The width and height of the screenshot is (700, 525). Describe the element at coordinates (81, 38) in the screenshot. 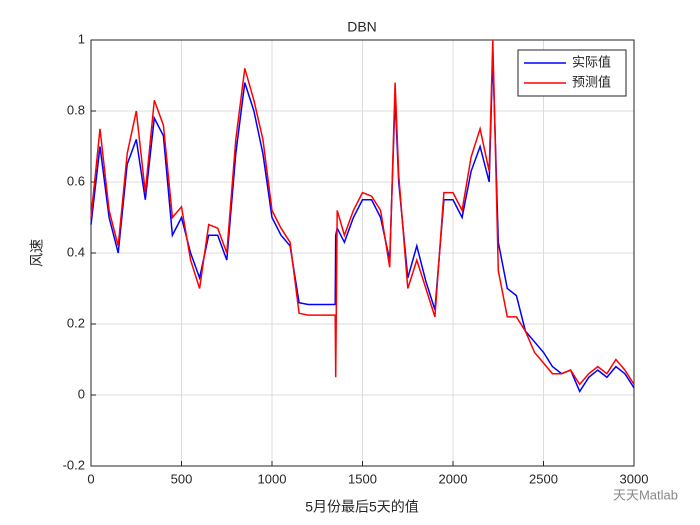

I see `y-tick-label: 1` at that location.